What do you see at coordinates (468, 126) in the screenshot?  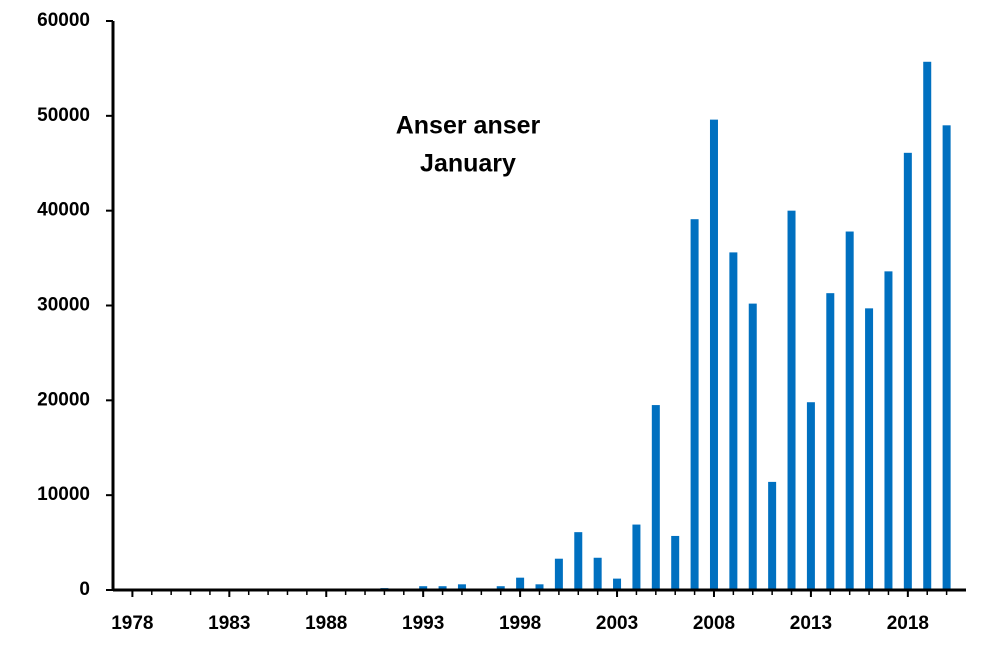 I see `annotation: Anser anser` at bounding box center [468, 126].